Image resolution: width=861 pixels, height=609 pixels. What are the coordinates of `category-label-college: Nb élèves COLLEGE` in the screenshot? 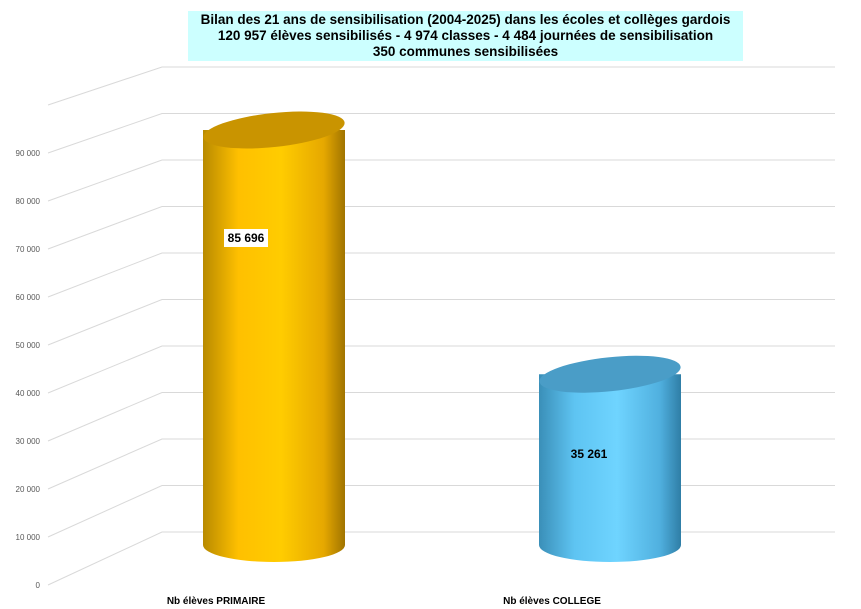 It's located at (552, 601).